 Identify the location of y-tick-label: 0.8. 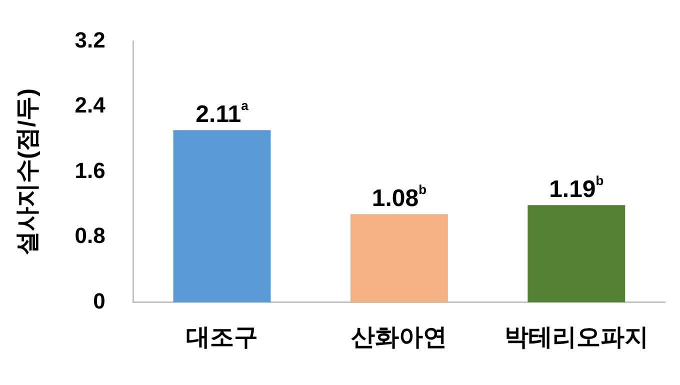
(90, 235).